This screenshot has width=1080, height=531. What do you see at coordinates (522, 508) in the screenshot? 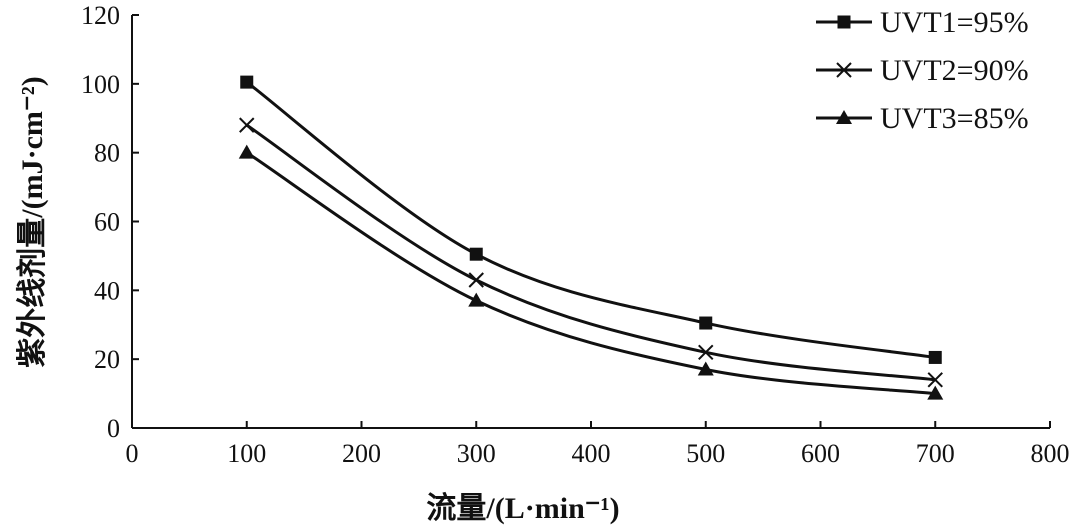
I see `x-axis-title: 流量/(L·min⁻¹)` at bounding box center [522, 508].